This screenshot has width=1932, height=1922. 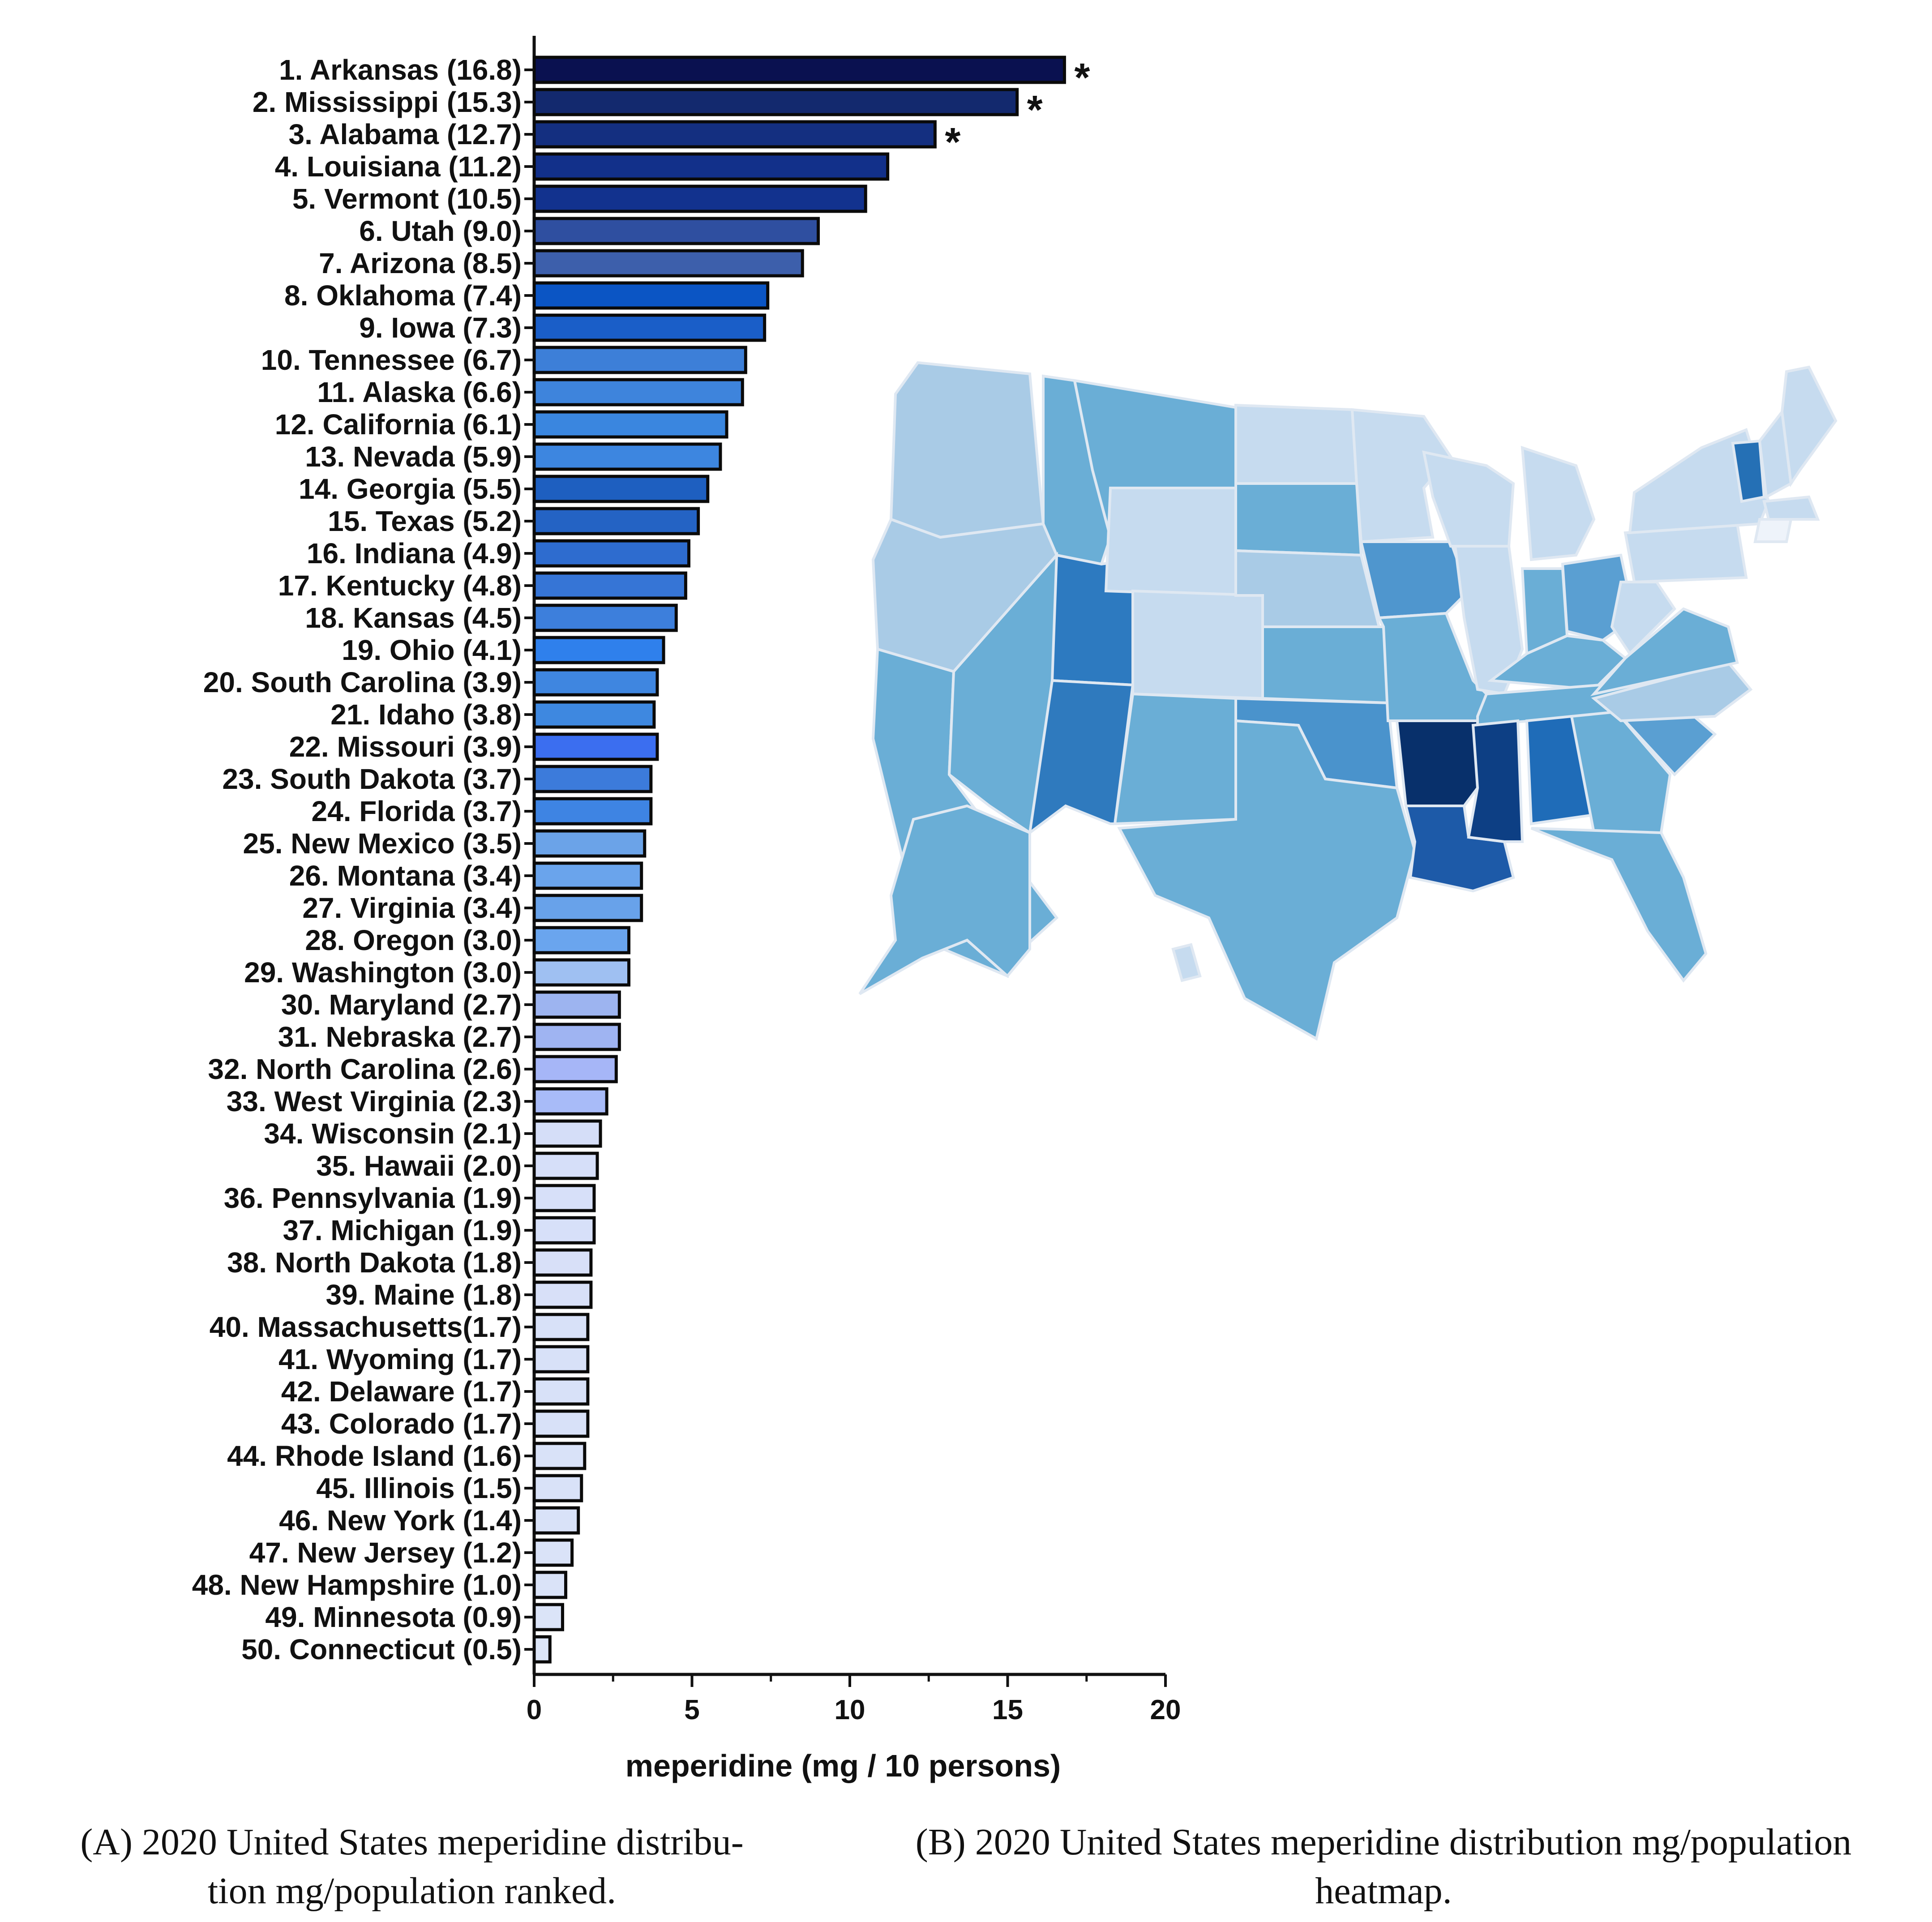 I want to click on map-state-north-dakota, so click(x=1296, y=444).